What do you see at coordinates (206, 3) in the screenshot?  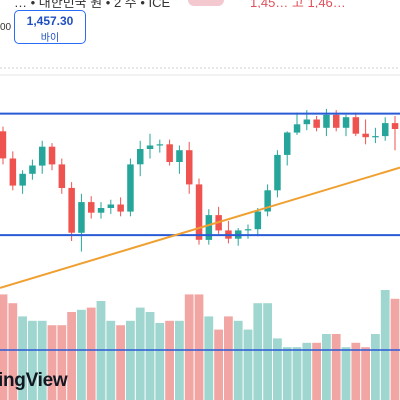 I see `market-status-pill` at bounding box center [206, 3].